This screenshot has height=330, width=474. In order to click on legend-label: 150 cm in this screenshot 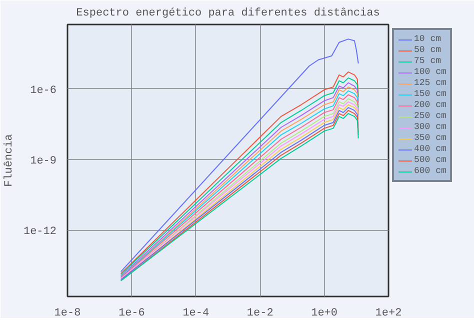, I will do `click(430, 94)`.